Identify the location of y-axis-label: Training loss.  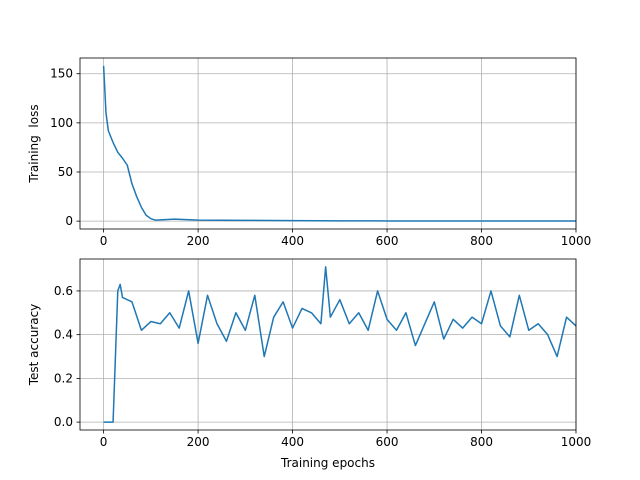
(34, 143).